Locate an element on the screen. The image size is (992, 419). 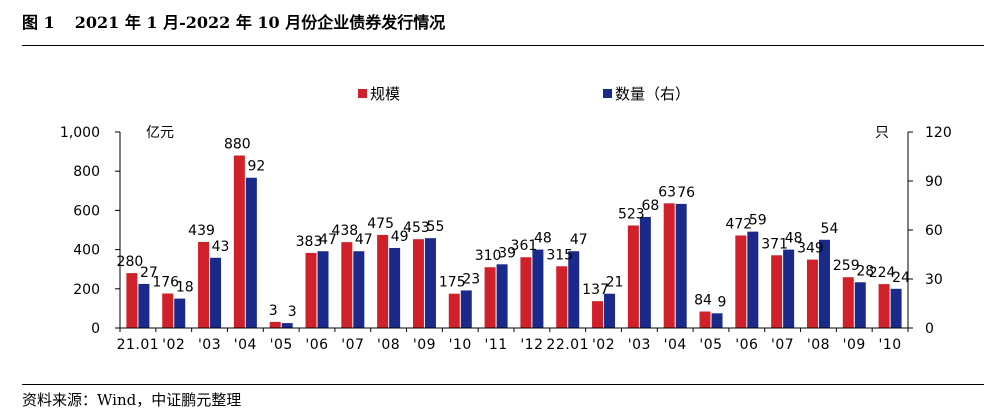
x-tick-label: '05 is located at coordinates (281, 345).